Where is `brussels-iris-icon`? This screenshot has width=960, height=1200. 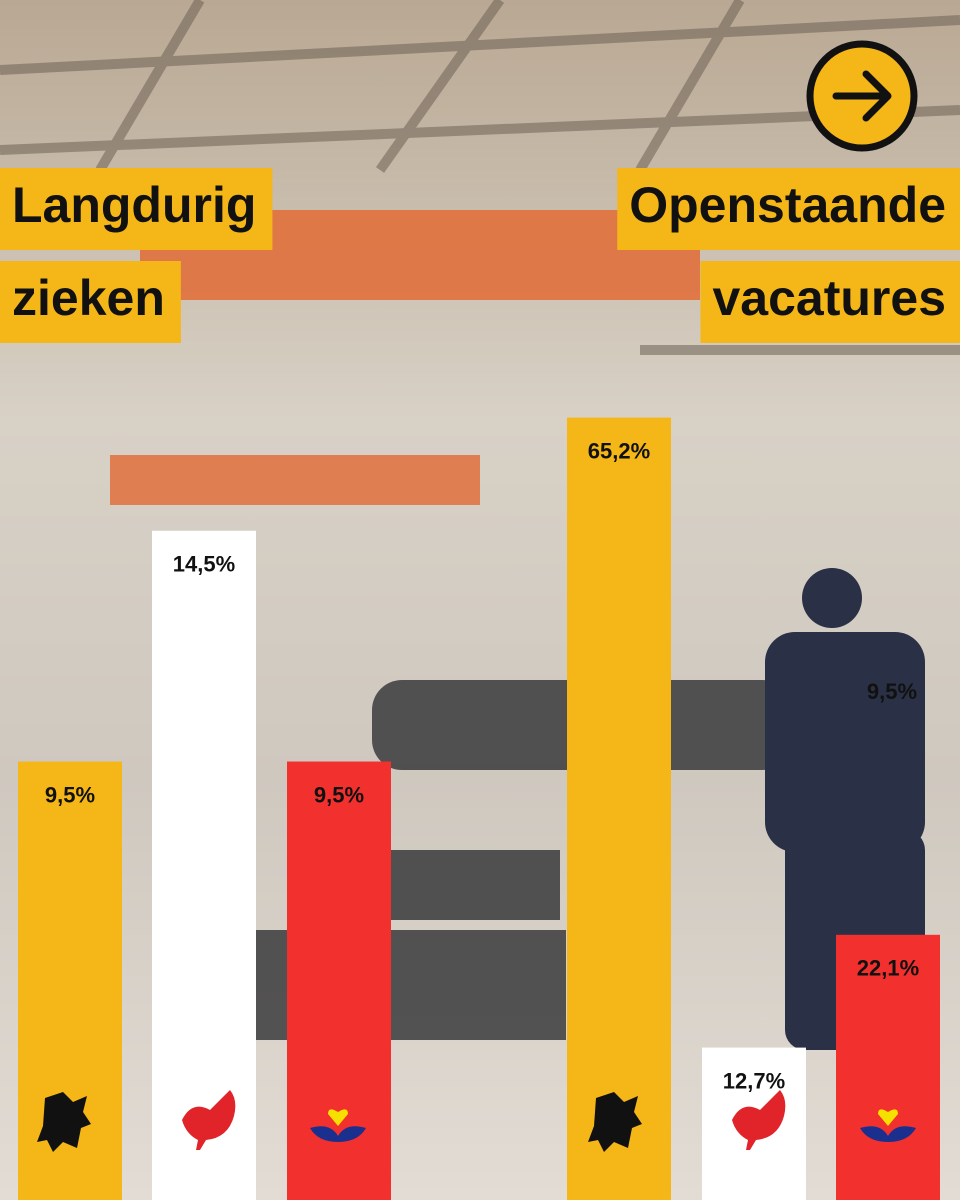
brussels-iris-icon is located at coordinates (613, 1125).